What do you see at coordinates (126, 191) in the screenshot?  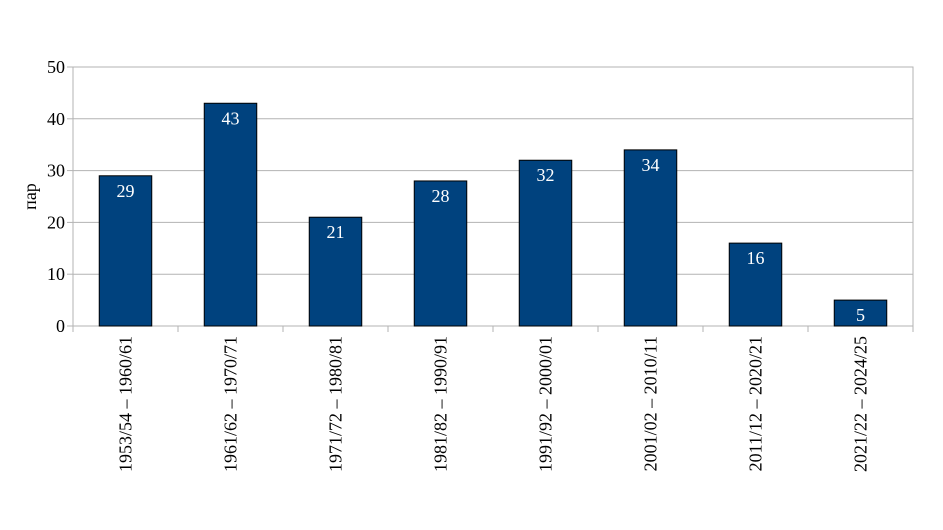 I see `bar-value-label: 29` at bounding box center [126, 191].